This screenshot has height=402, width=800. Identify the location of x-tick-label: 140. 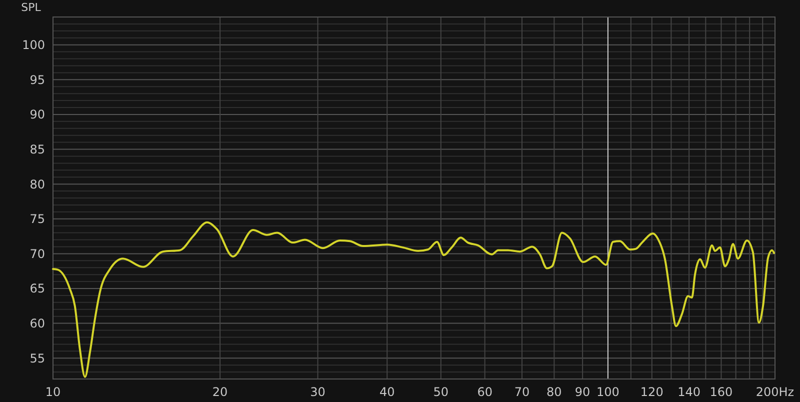
(689, 392).